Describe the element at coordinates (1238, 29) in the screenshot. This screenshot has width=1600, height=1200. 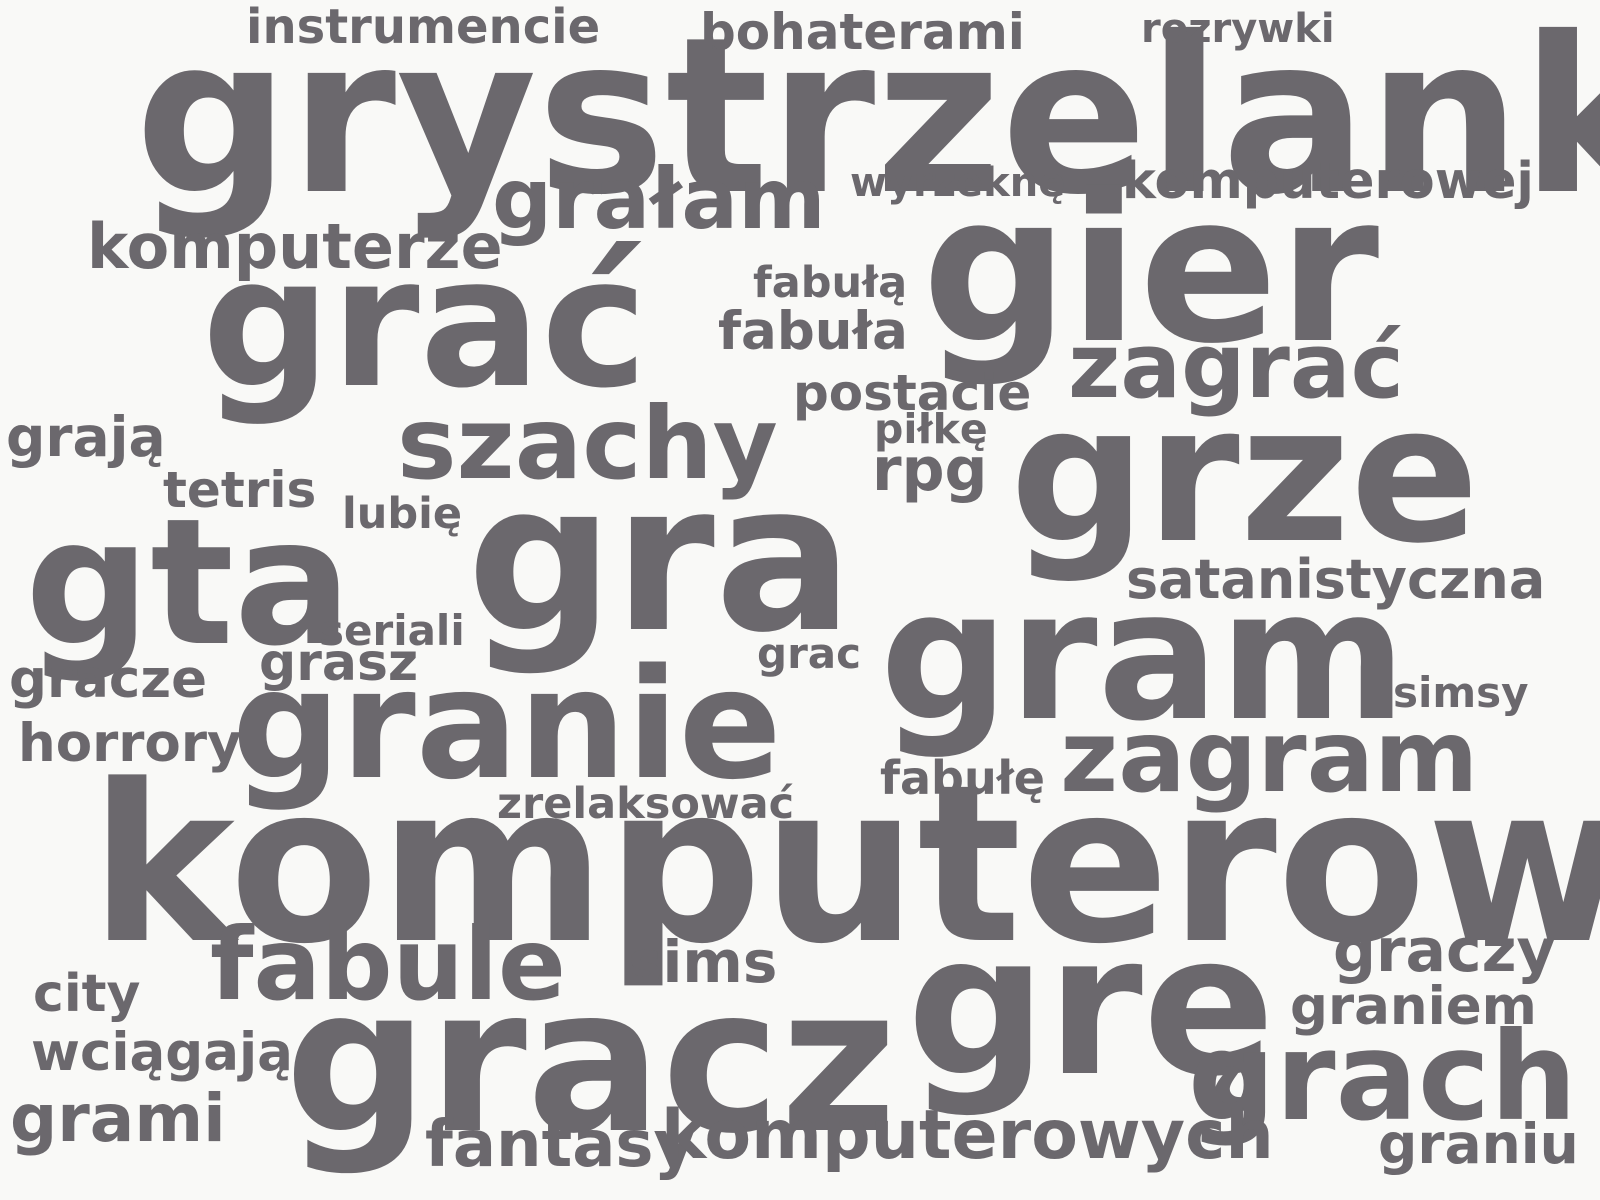
I see `word-rozrywki: rozrywki` at that location.